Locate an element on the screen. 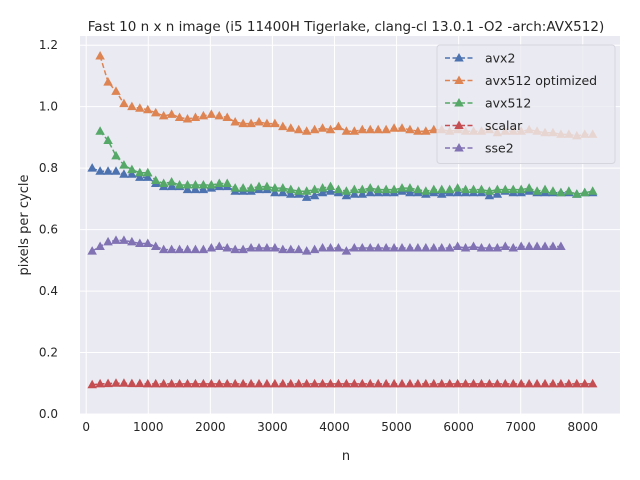 The width and height of the screenshot is (640, 480). y-tick-label: 0.6 is located at coordinates (48, 230).